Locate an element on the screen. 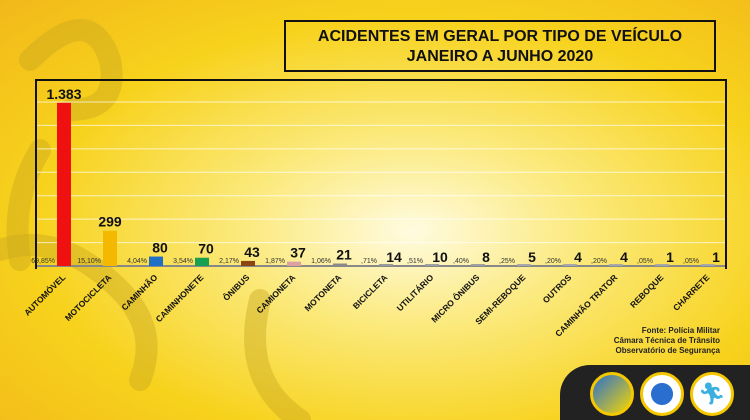  category-label: AUTOMÓVEL is located at coordinates (44, 295).